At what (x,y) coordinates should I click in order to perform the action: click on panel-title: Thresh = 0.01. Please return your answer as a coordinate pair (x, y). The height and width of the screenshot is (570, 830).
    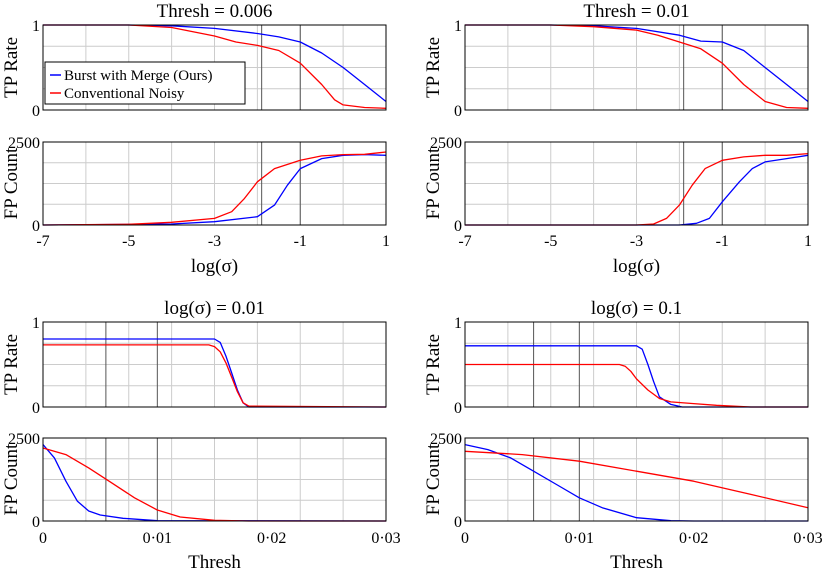
    Looking at the image, I should click on (636, 11).